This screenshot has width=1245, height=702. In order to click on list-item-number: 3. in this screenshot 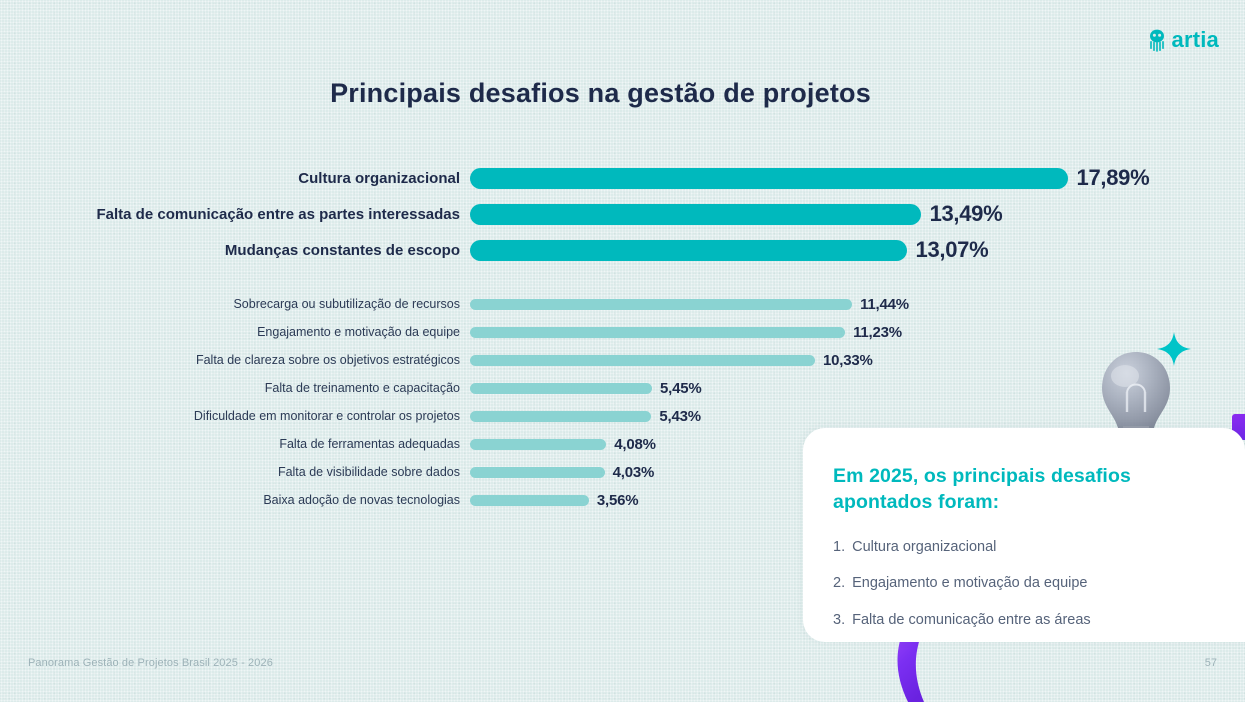, I will do `click(839, 619)`.